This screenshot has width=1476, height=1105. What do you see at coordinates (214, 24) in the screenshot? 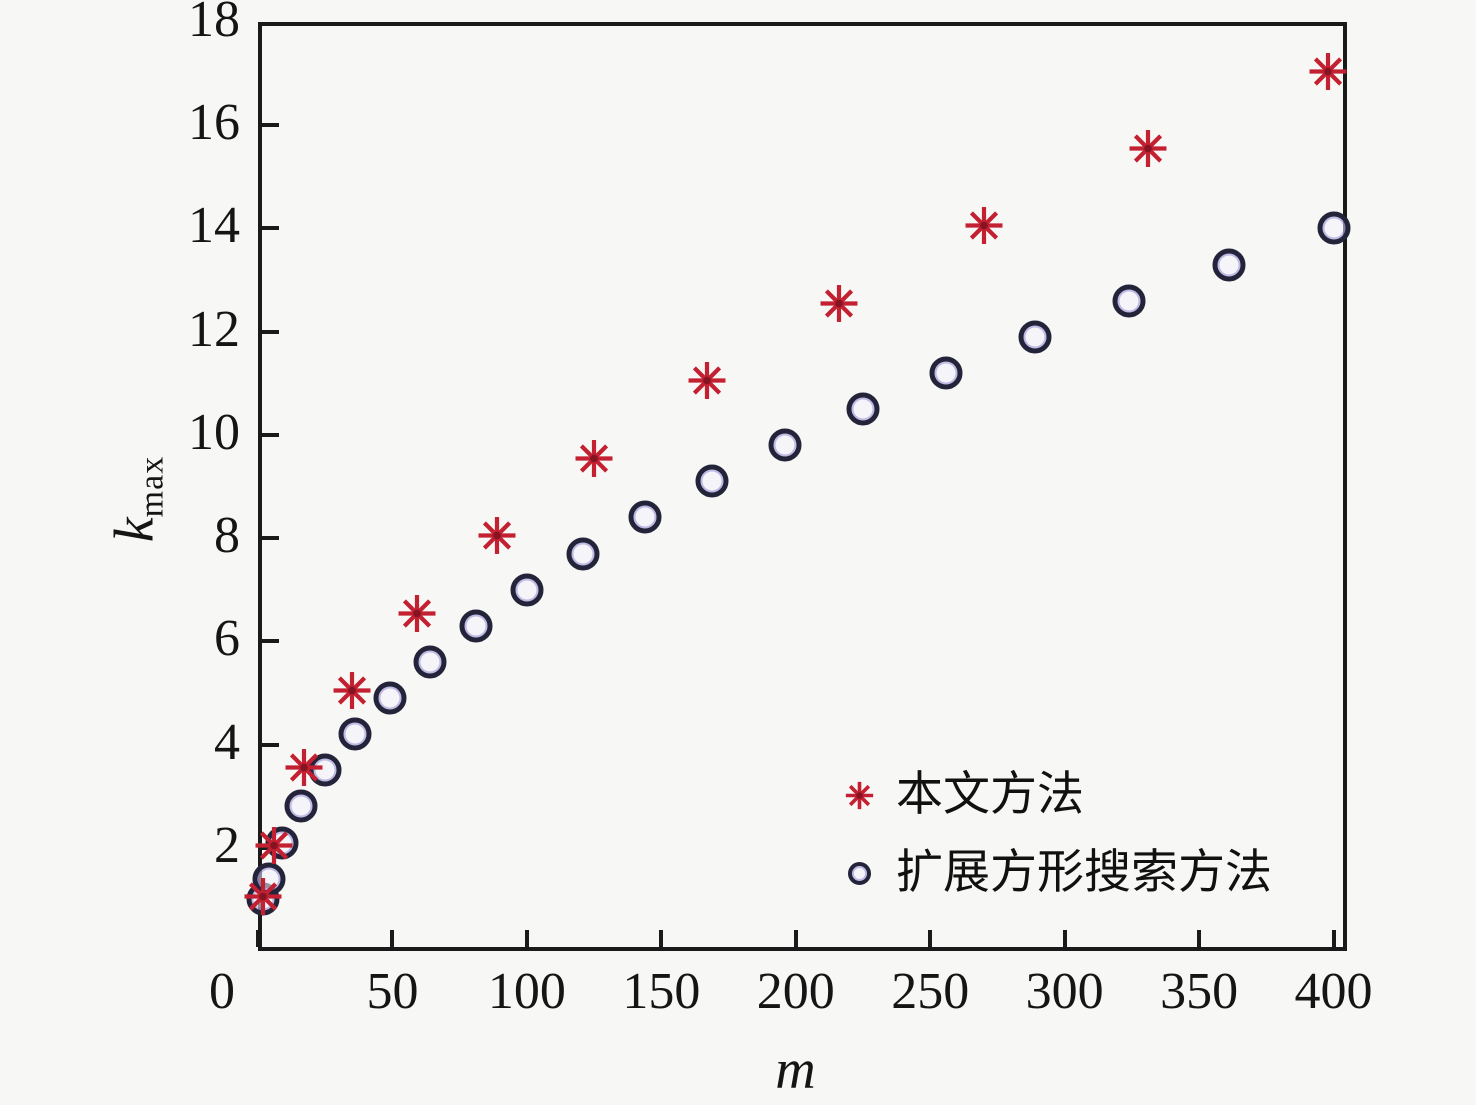
I see `y-tick-label: 18` at bounding box center [214, 24].